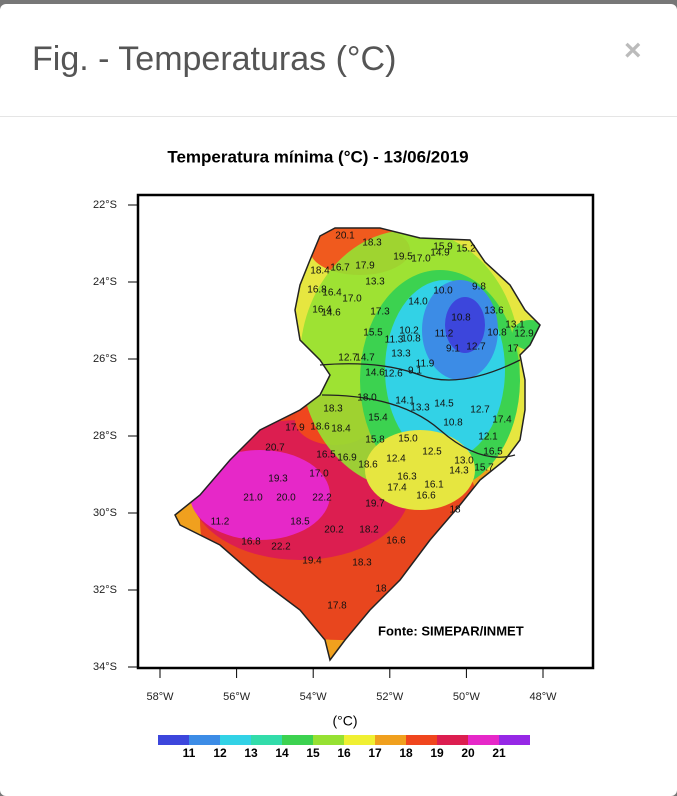 This screenshot has width=677, height=796. I want to click on station-value: 21.0, so click(253, 498).